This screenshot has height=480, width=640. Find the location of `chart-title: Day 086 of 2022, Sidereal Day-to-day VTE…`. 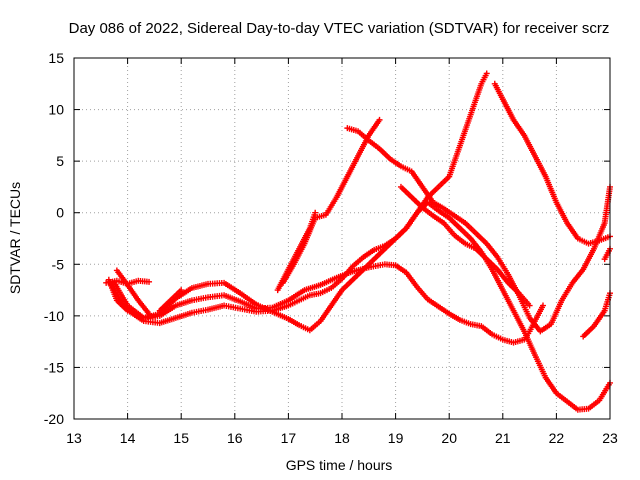

chart-title: Day 086 of 2022, Sidereal Day-to-day VTE… is located at coordinates (339, 28).